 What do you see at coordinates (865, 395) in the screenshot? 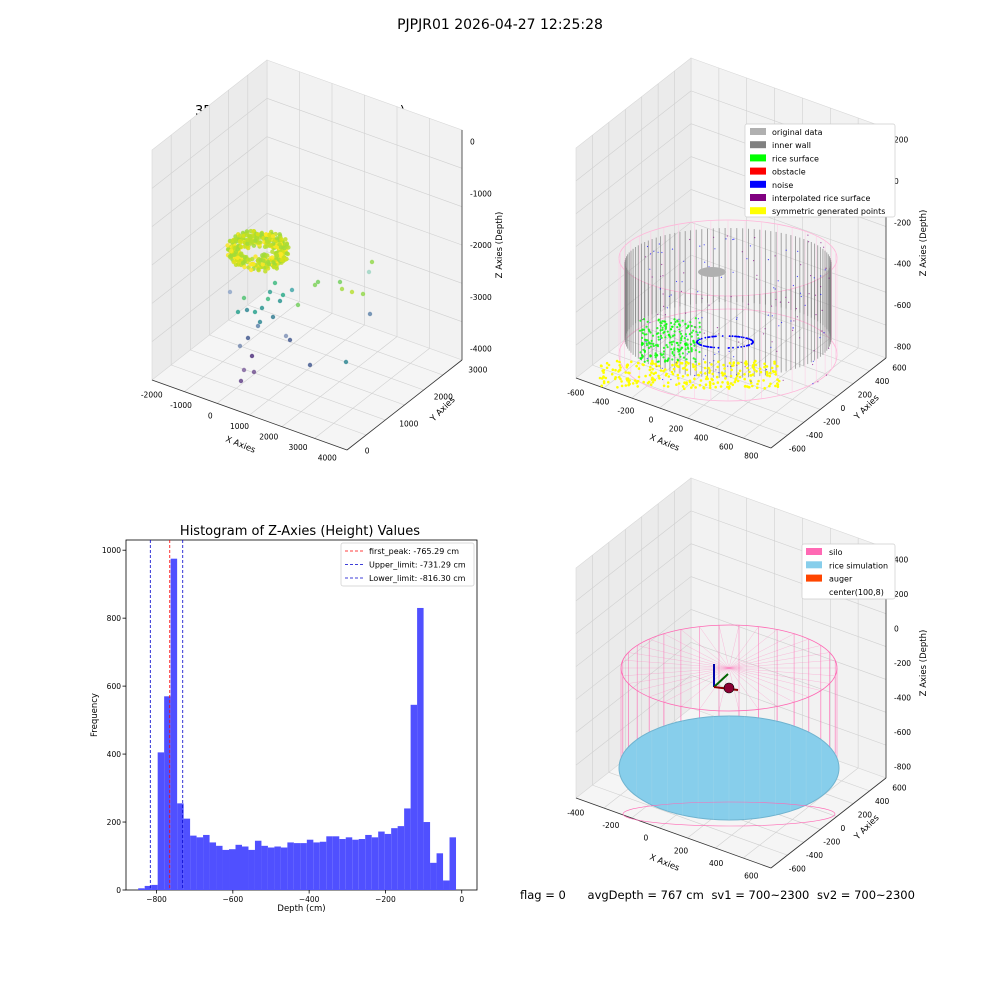
I see `y-tick-label: 200` at bounding box center [865, 395].